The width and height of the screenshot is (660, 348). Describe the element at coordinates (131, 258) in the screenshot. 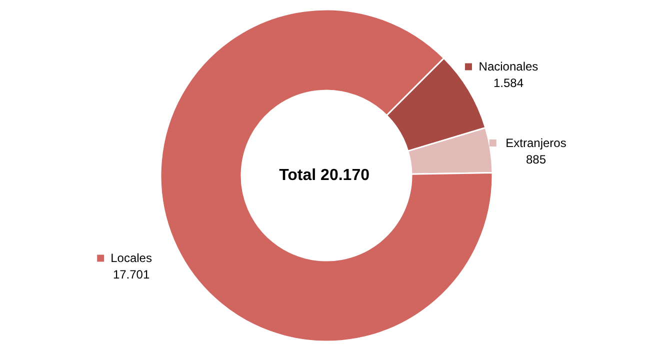

I see `legend-label: Locales` at that location.